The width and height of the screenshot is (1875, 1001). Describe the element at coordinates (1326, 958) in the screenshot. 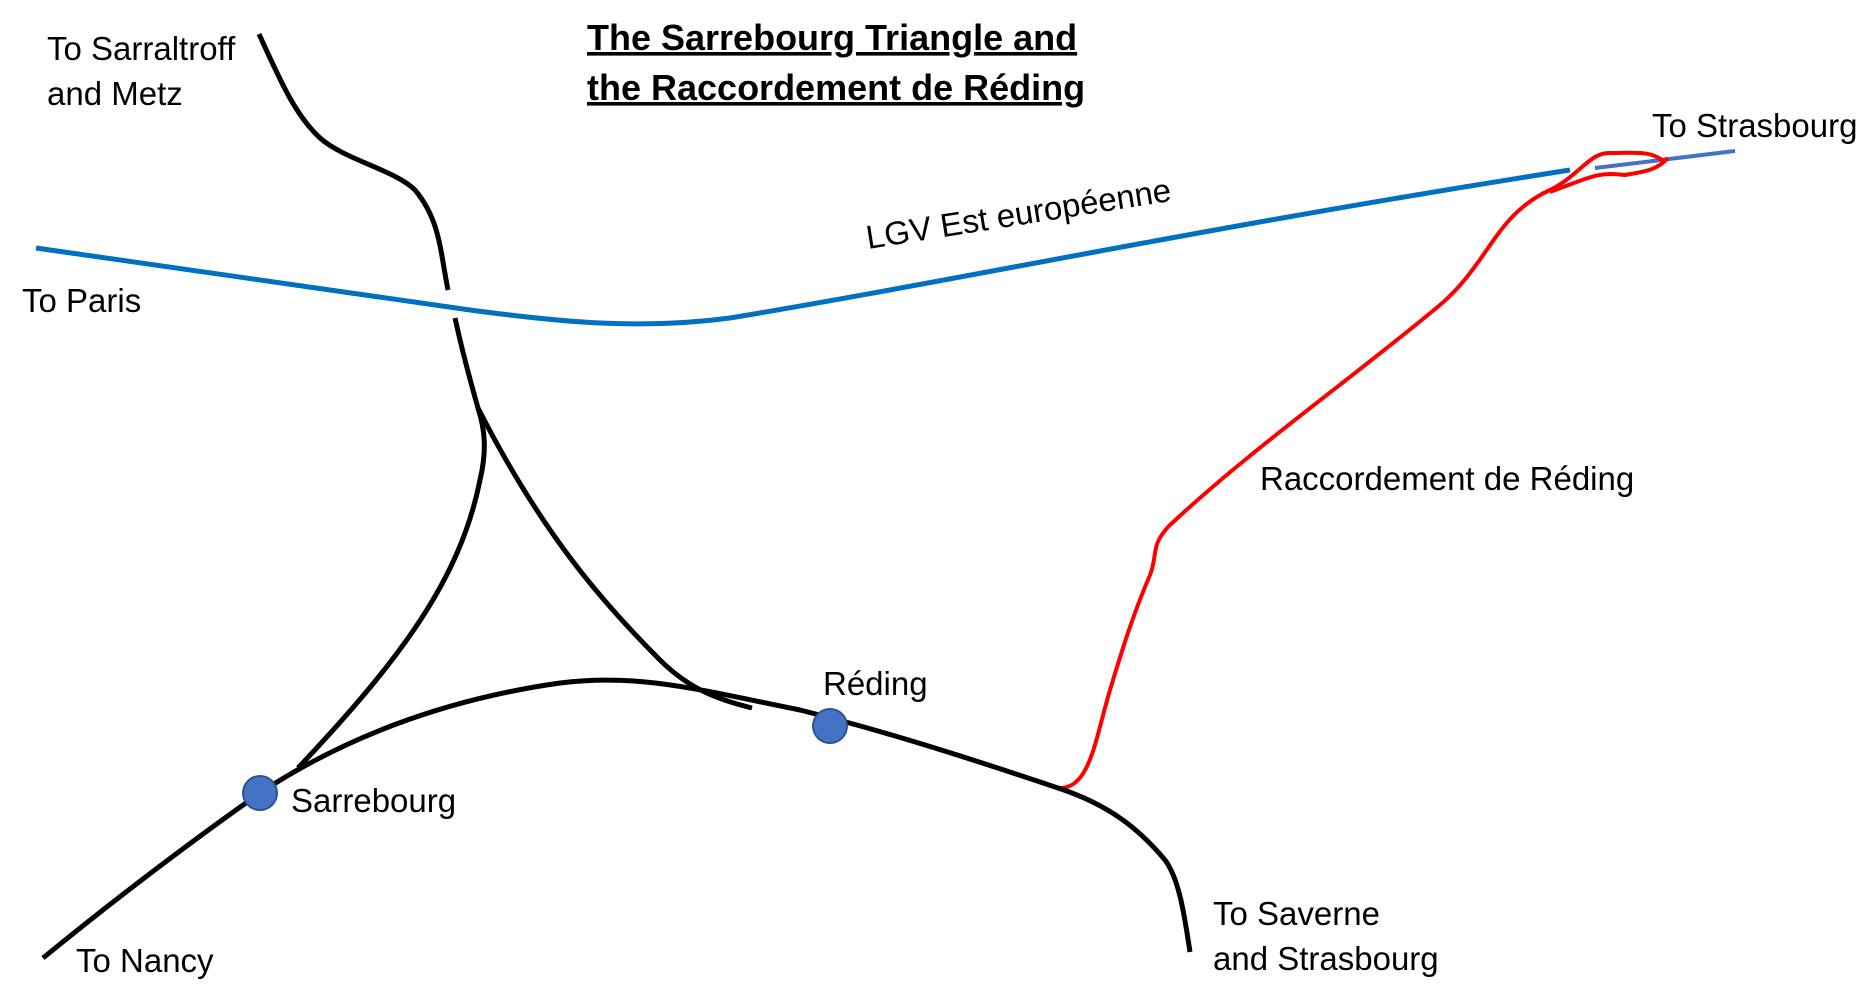

I see `label-and-strasbourg: and Strasbourg` at that location.